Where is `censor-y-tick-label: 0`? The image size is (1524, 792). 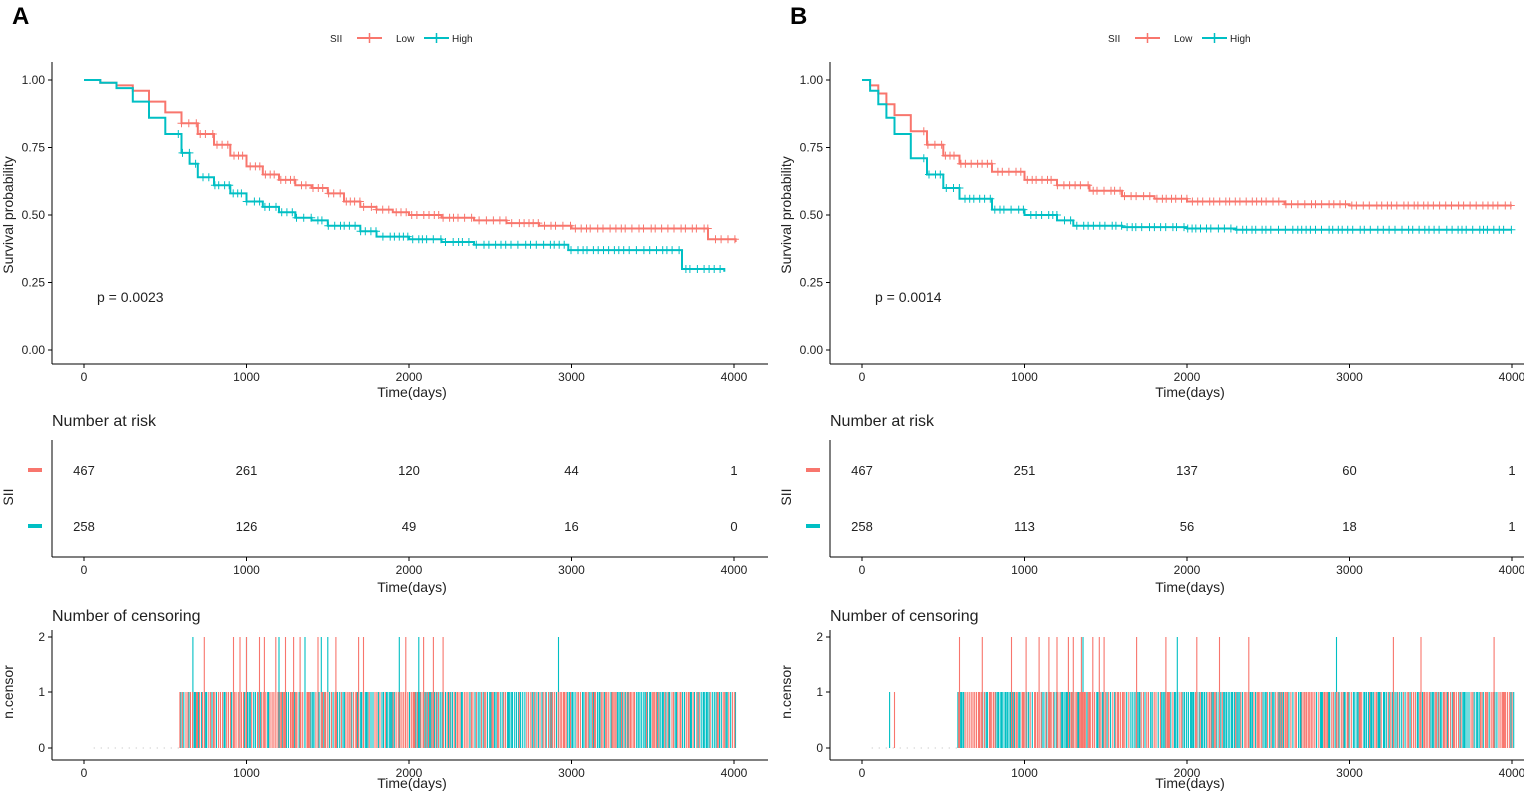
censor-y-tick-label: 0 is located at coordinates (819, 748).